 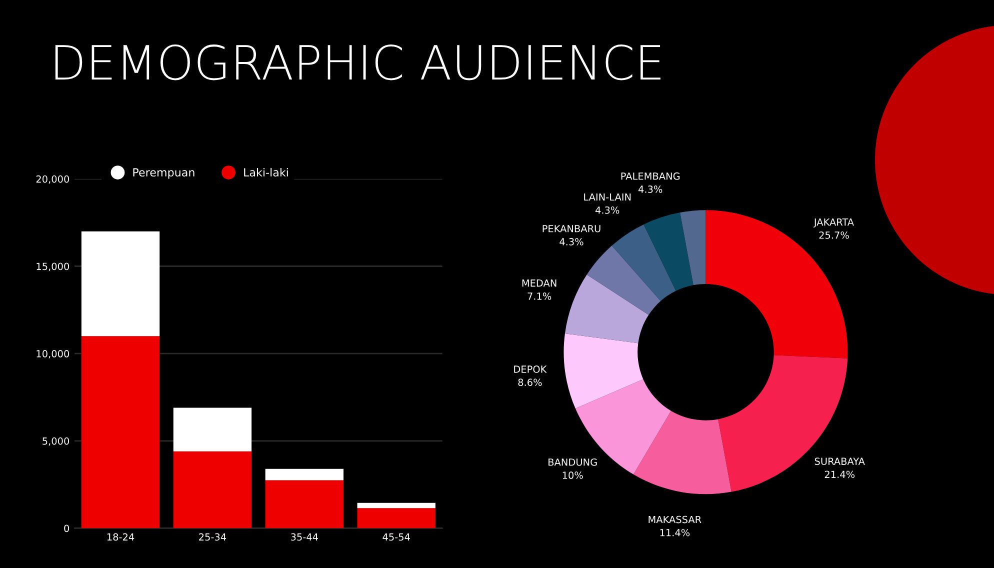 What do you see at coordinates (56, 441) in the screenshot?
I see `y-tick-label: 5,000` at bounding box center [56, 441].